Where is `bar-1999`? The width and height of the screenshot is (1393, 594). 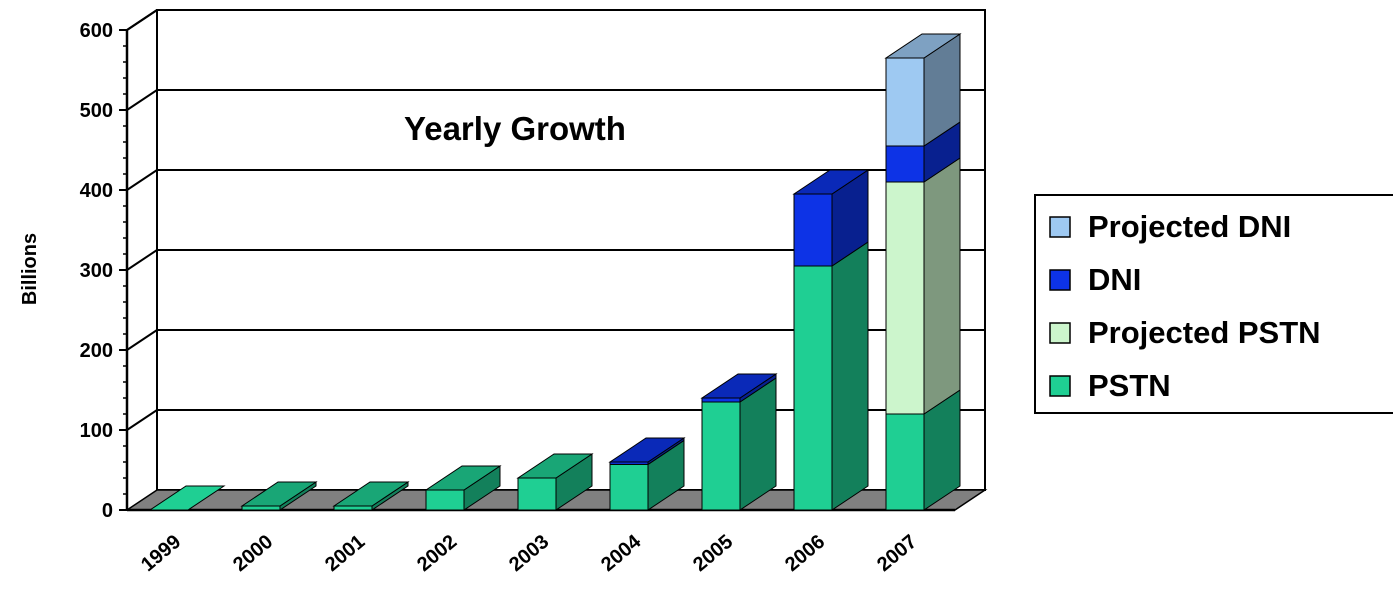 bar-1999 is located at coordinates (187, 498).